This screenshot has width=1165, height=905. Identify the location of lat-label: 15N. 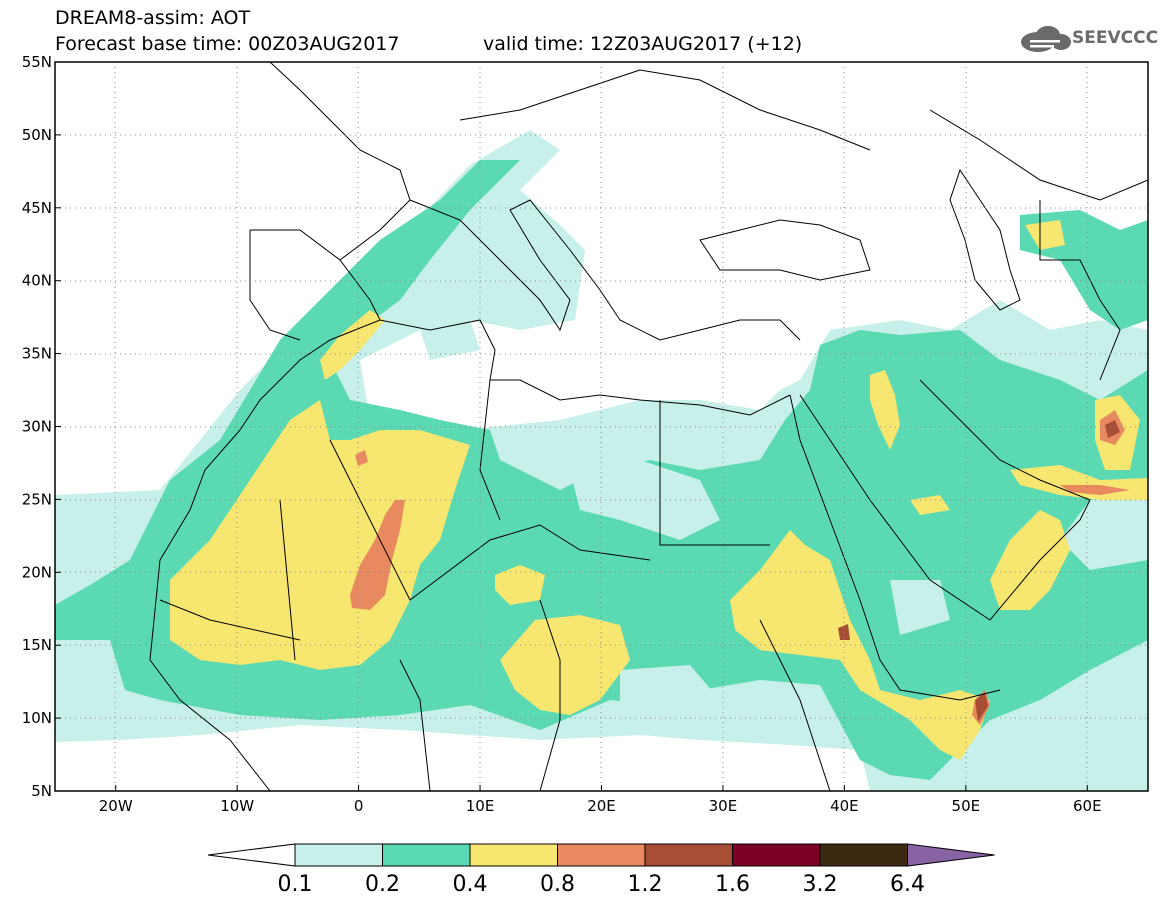
(37, 645).